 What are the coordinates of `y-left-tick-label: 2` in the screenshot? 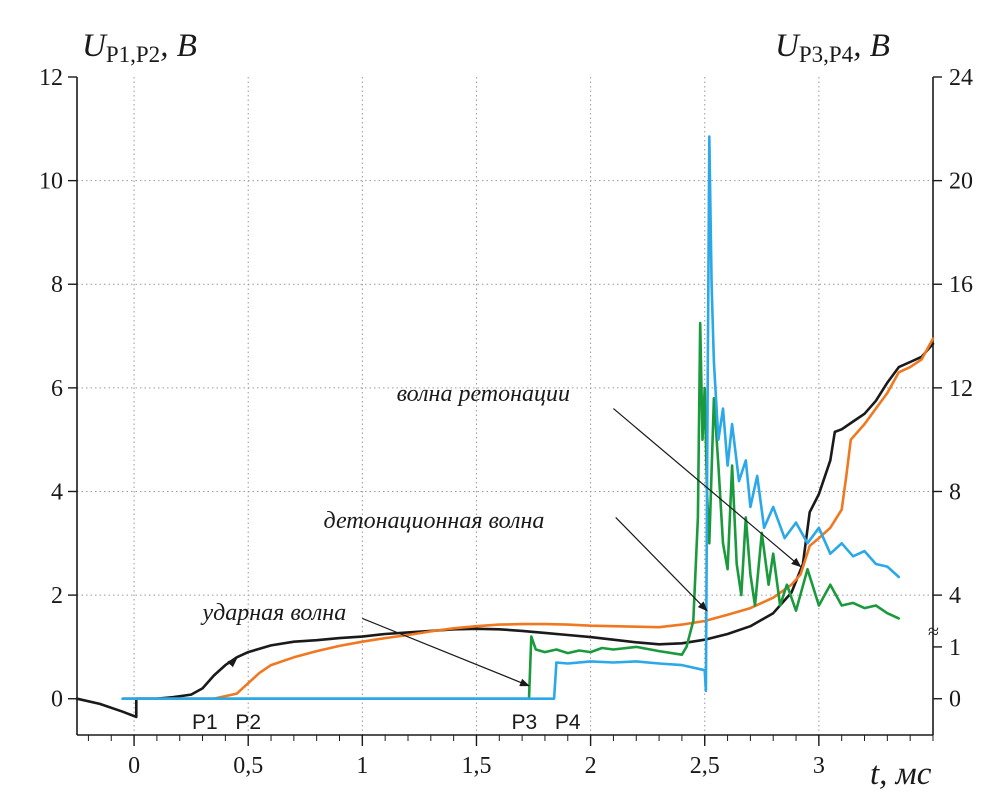 It's located at (57, 596).